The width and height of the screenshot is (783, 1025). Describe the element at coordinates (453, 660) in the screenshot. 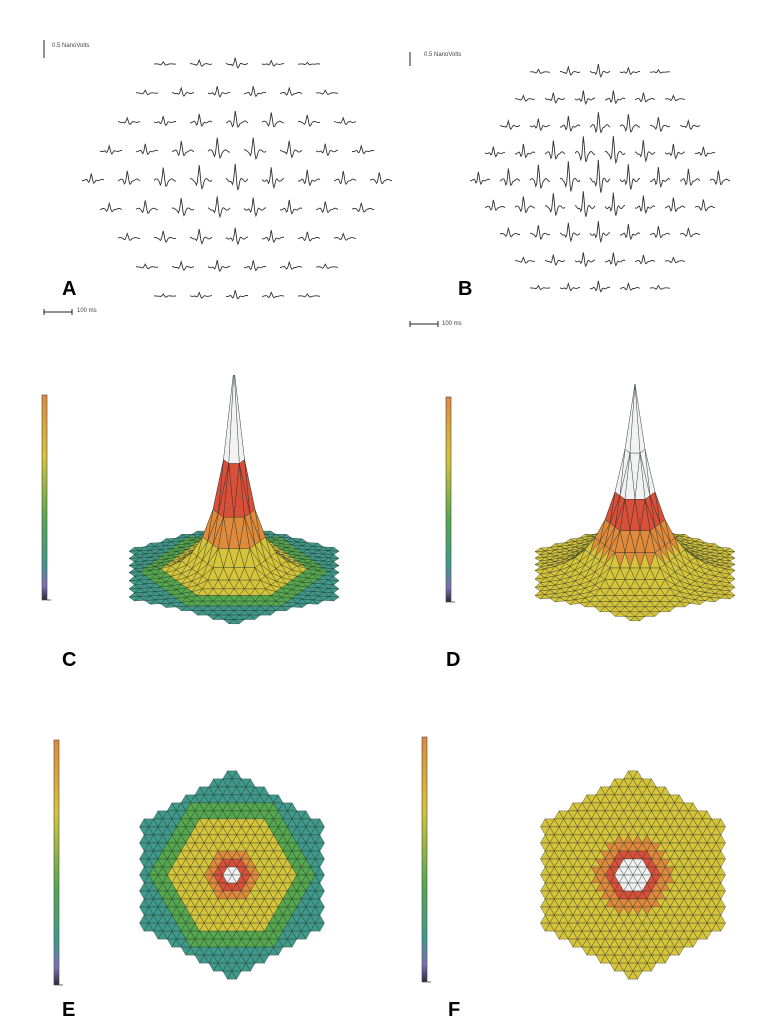

I see `panel-letter-d: D` at that location.